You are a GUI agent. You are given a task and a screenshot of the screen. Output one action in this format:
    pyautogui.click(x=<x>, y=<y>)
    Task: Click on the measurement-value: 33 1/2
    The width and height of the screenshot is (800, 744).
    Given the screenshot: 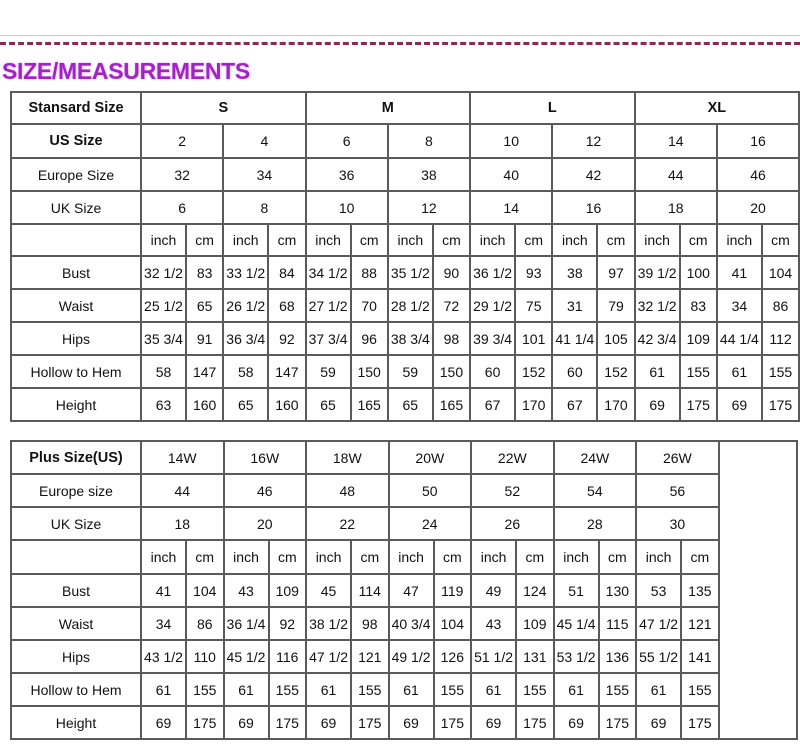 What is the action you would take?
    pyautogui.click(x=246, y=272)
    